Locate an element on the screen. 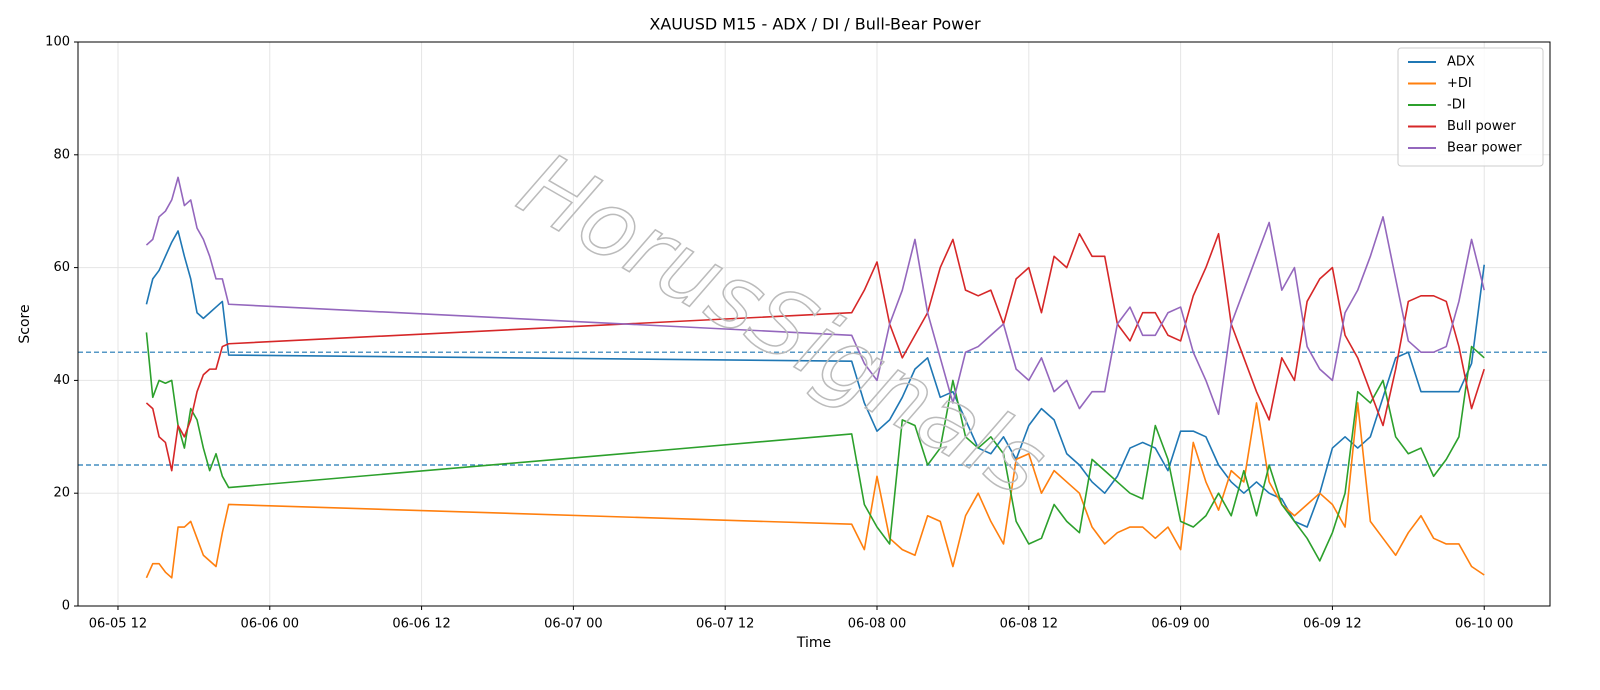 Image resolution: width=1600 pixels, height=690 pixels. x-tick-label: 06-07 12 is located at coordinates (725, 624).